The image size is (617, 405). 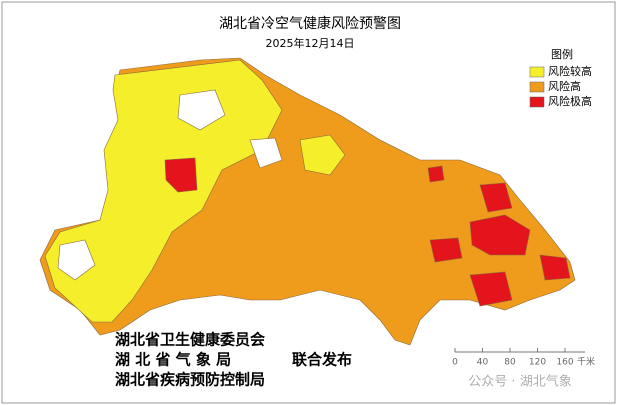 I want to click on map-date: 2025年12月14日, so click(x=310, y=43).